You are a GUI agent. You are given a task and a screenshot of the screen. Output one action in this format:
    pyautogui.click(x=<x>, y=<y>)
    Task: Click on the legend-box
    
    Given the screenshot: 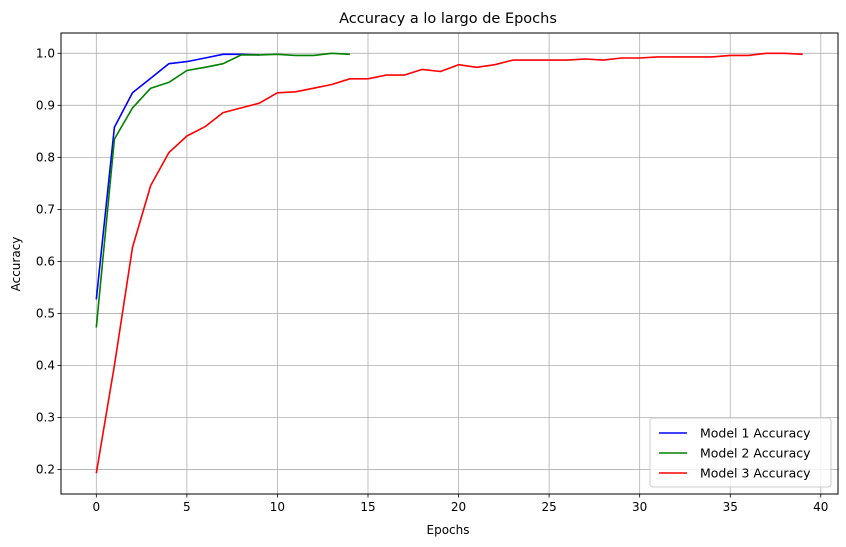 What is the action you would take?
    pyautogui.click(x=740, y=452)
    